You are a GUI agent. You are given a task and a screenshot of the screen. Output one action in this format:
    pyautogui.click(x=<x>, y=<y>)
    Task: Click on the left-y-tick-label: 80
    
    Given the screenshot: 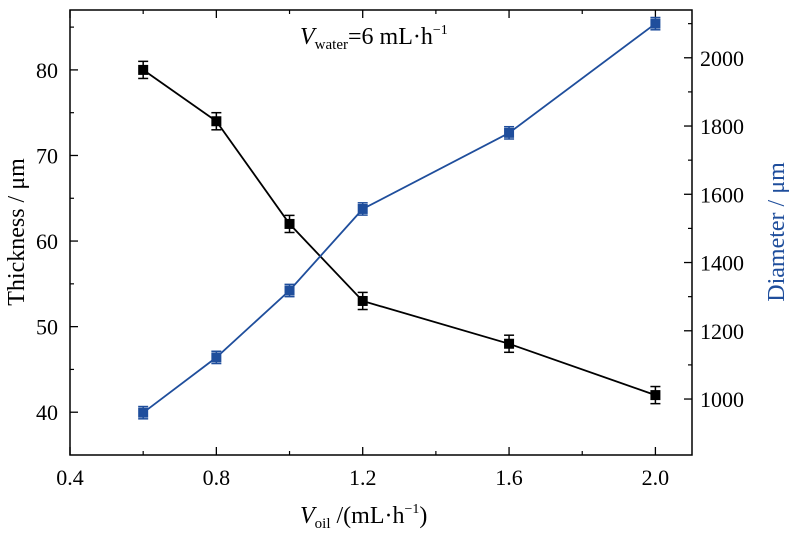 What is the action you would take?
    pyautogui.click(x=47, y=70)
    